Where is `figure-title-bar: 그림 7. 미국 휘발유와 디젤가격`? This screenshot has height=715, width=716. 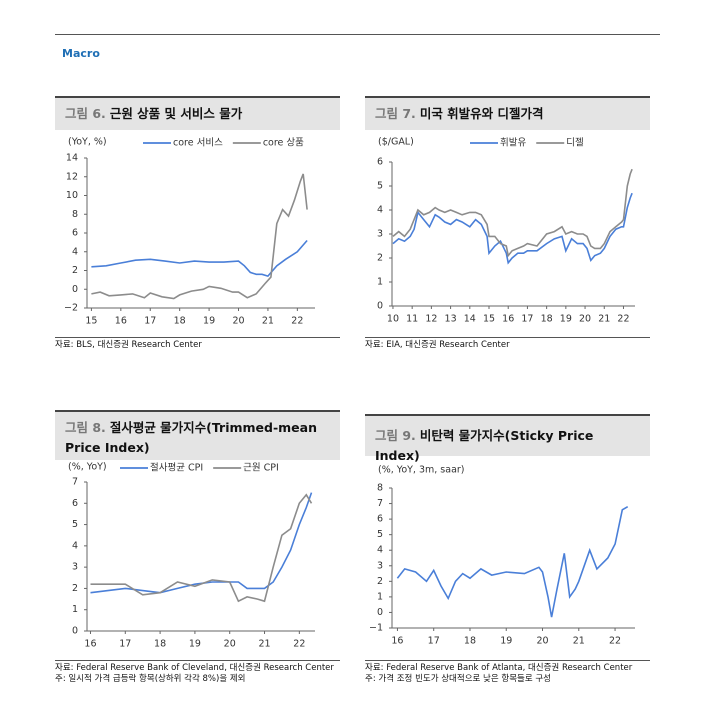
figure-title-bar: 그림 7. 미국 휘발유와 디젤가격 is located at coordinates (507, 113).